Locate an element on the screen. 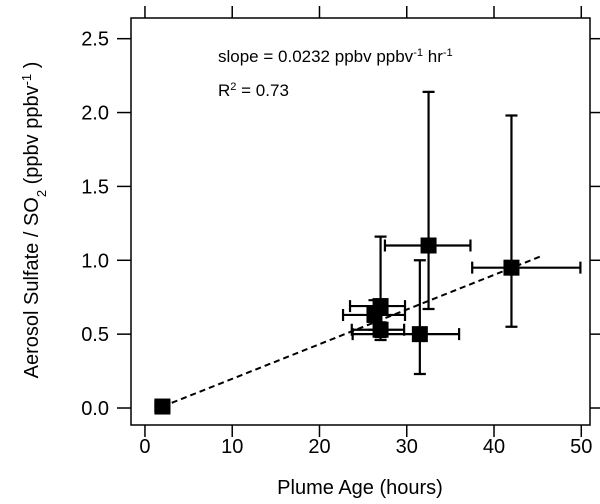  y-axis-title: Aerosol Sulfate / SO2 (ppbv ppbv-1 ) is located at coordinates (34, 220).